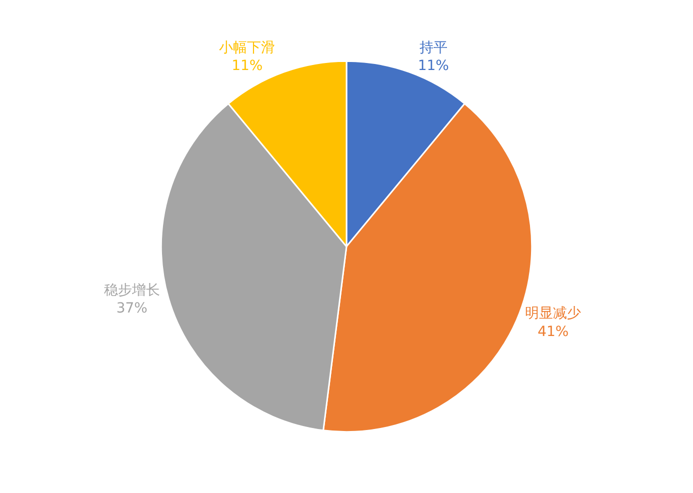 This screenshot has height=493, width=693. I want to click on data-label: 41%, so click(553, 332).